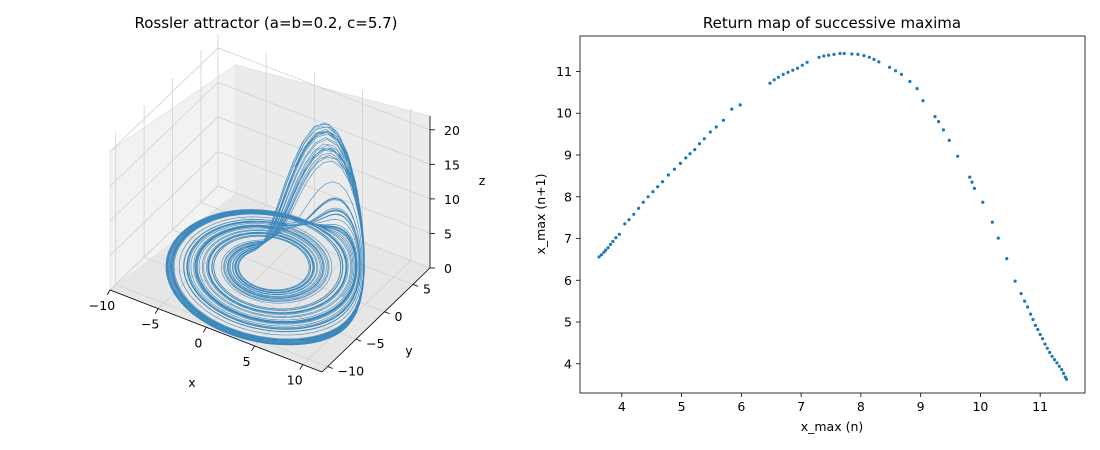 The width and height of the screenshot is (1100, 450). What do you see at coordinates (564, 71) in the screenshot?
I see `y-tick-label: 11` at bounding box center [564, 71].